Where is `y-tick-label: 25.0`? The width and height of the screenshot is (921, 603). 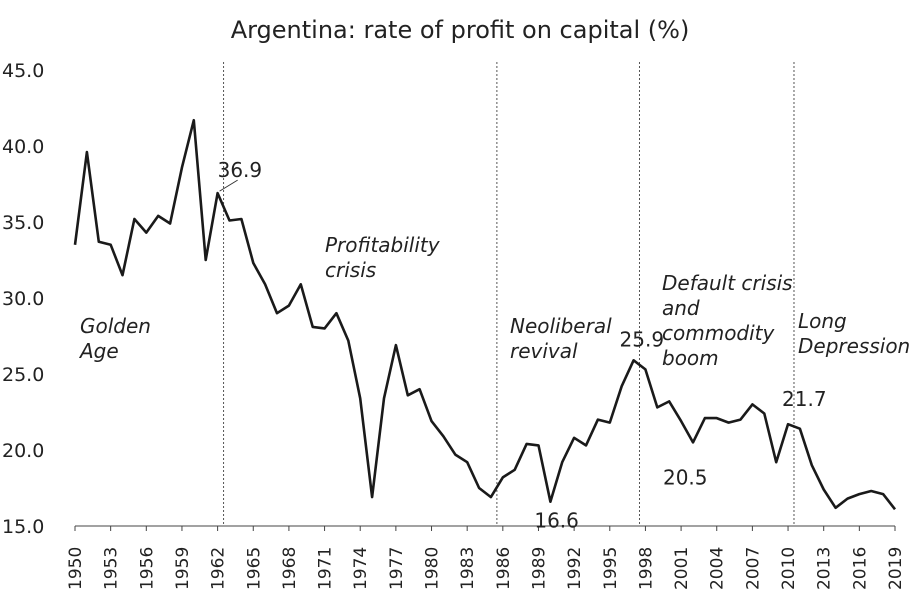
y-tick-label: 25.0 is located at coordinates (23, 375).